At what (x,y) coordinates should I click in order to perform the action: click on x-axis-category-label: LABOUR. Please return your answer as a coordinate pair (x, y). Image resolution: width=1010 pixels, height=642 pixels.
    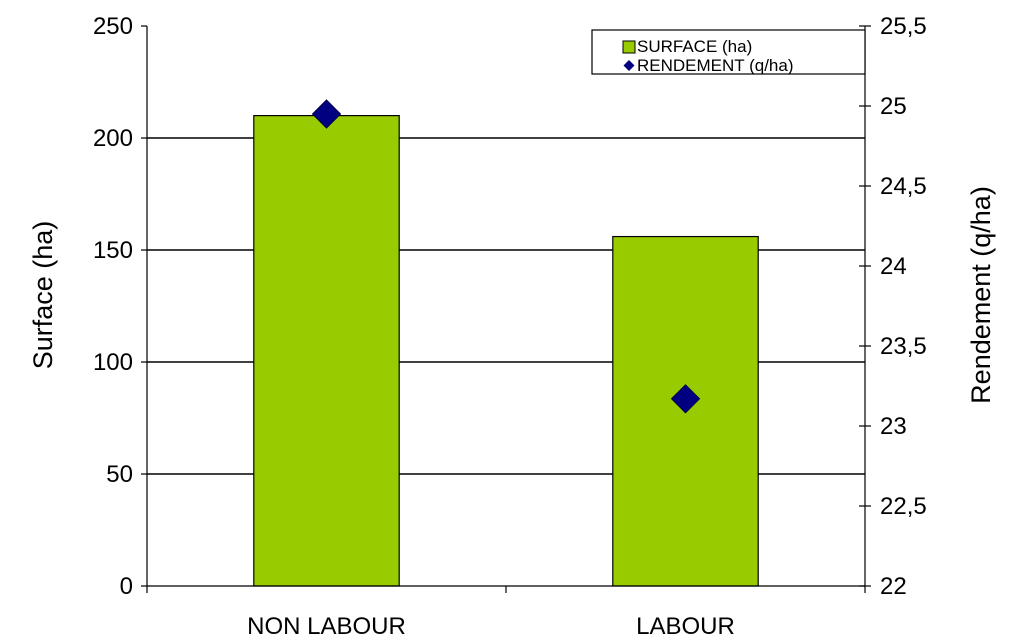
    Looking at the image, I should click on (685, 626).